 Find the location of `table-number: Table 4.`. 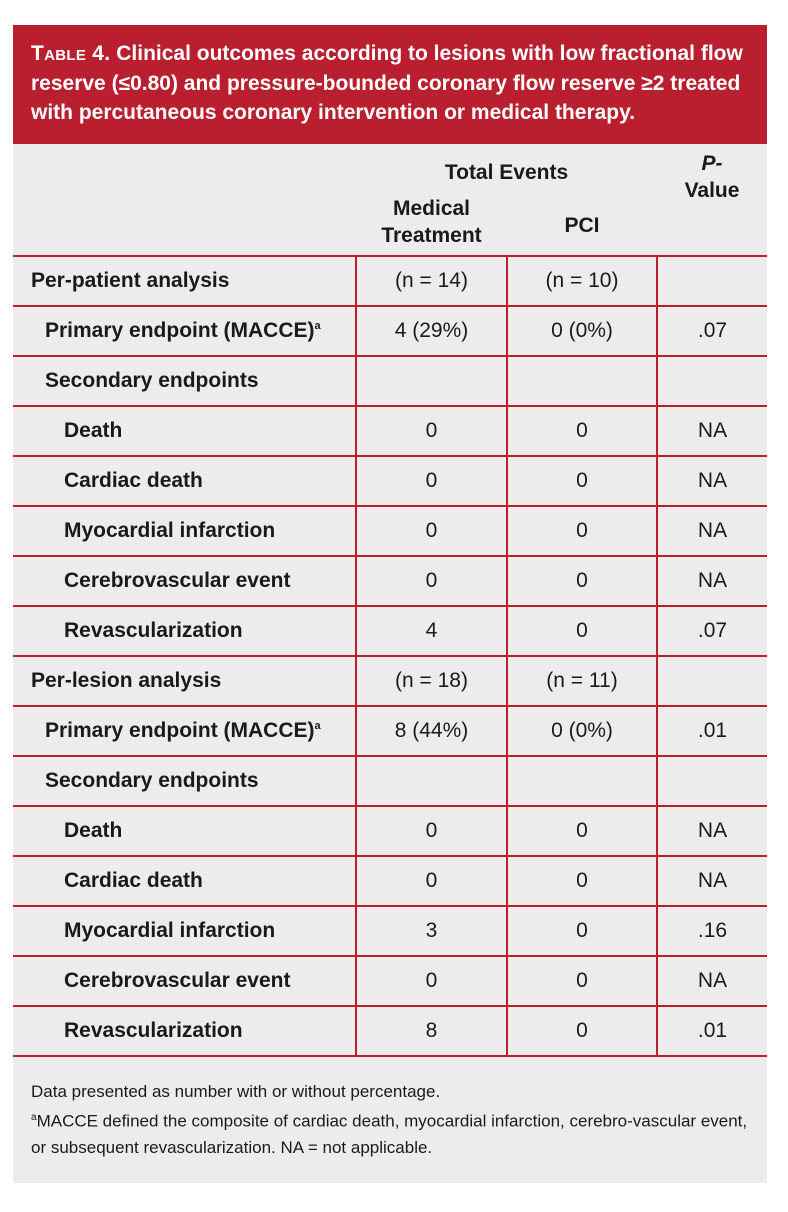

table-number: Table 4. is located at coordinates (71, 53).